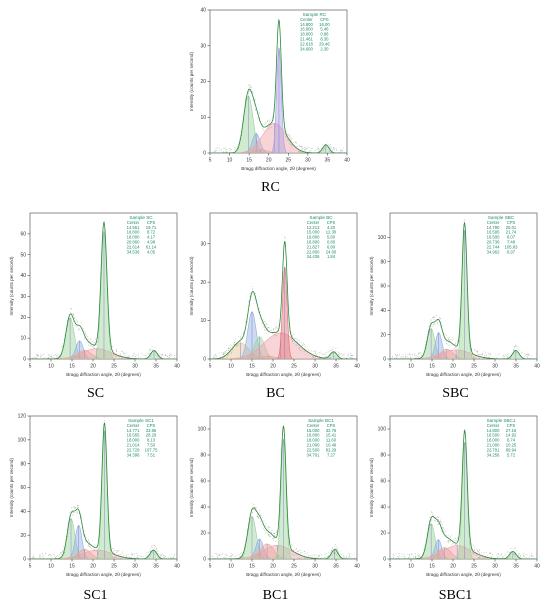  I want to click on x-tick-label: 25, so click(114, 367).